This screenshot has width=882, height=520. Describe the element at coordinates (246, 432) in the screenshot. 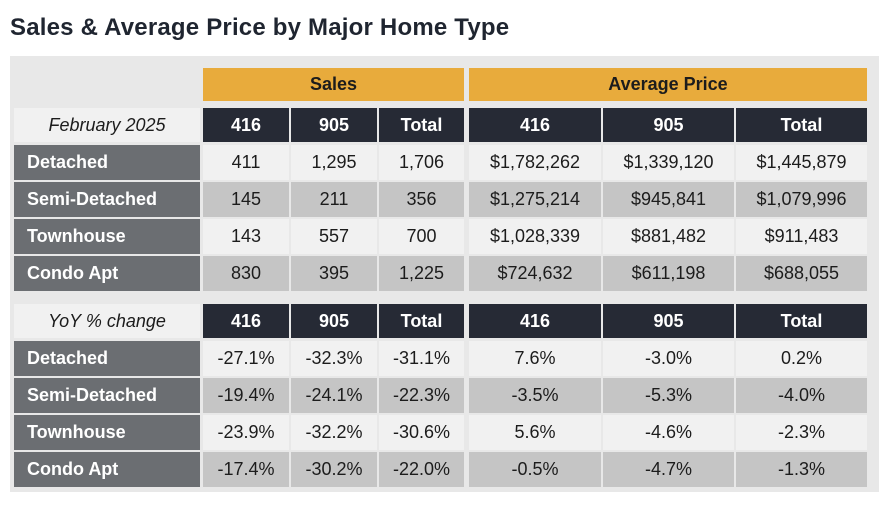

I see `table-cell: -23.9%` at that location.